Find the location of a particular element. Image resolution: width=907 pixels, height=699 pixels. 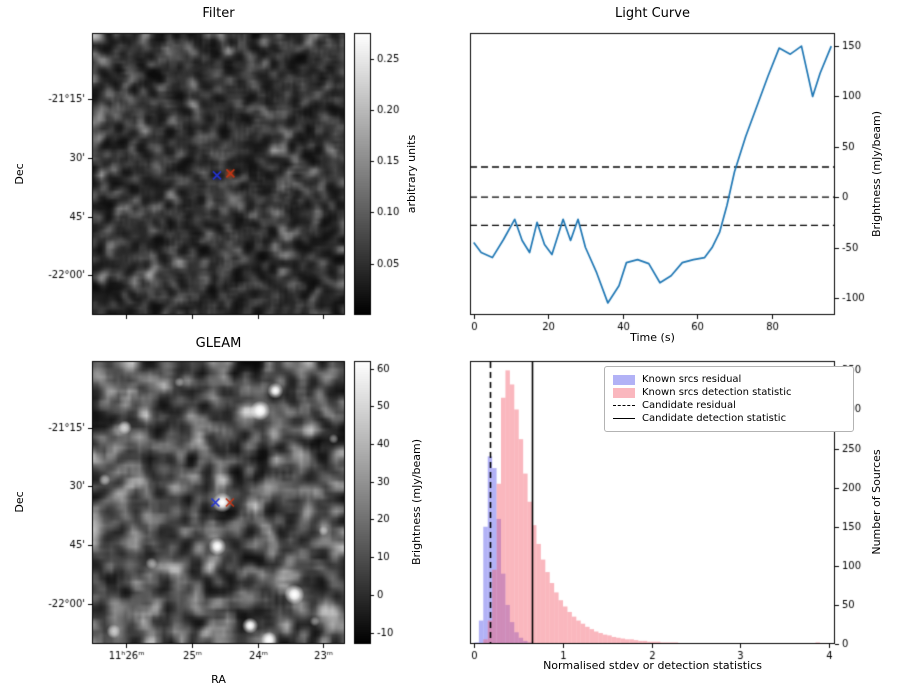

gleam-colorbar-label: Brightness (mJy/beam) is located at coordinates (416, 502).